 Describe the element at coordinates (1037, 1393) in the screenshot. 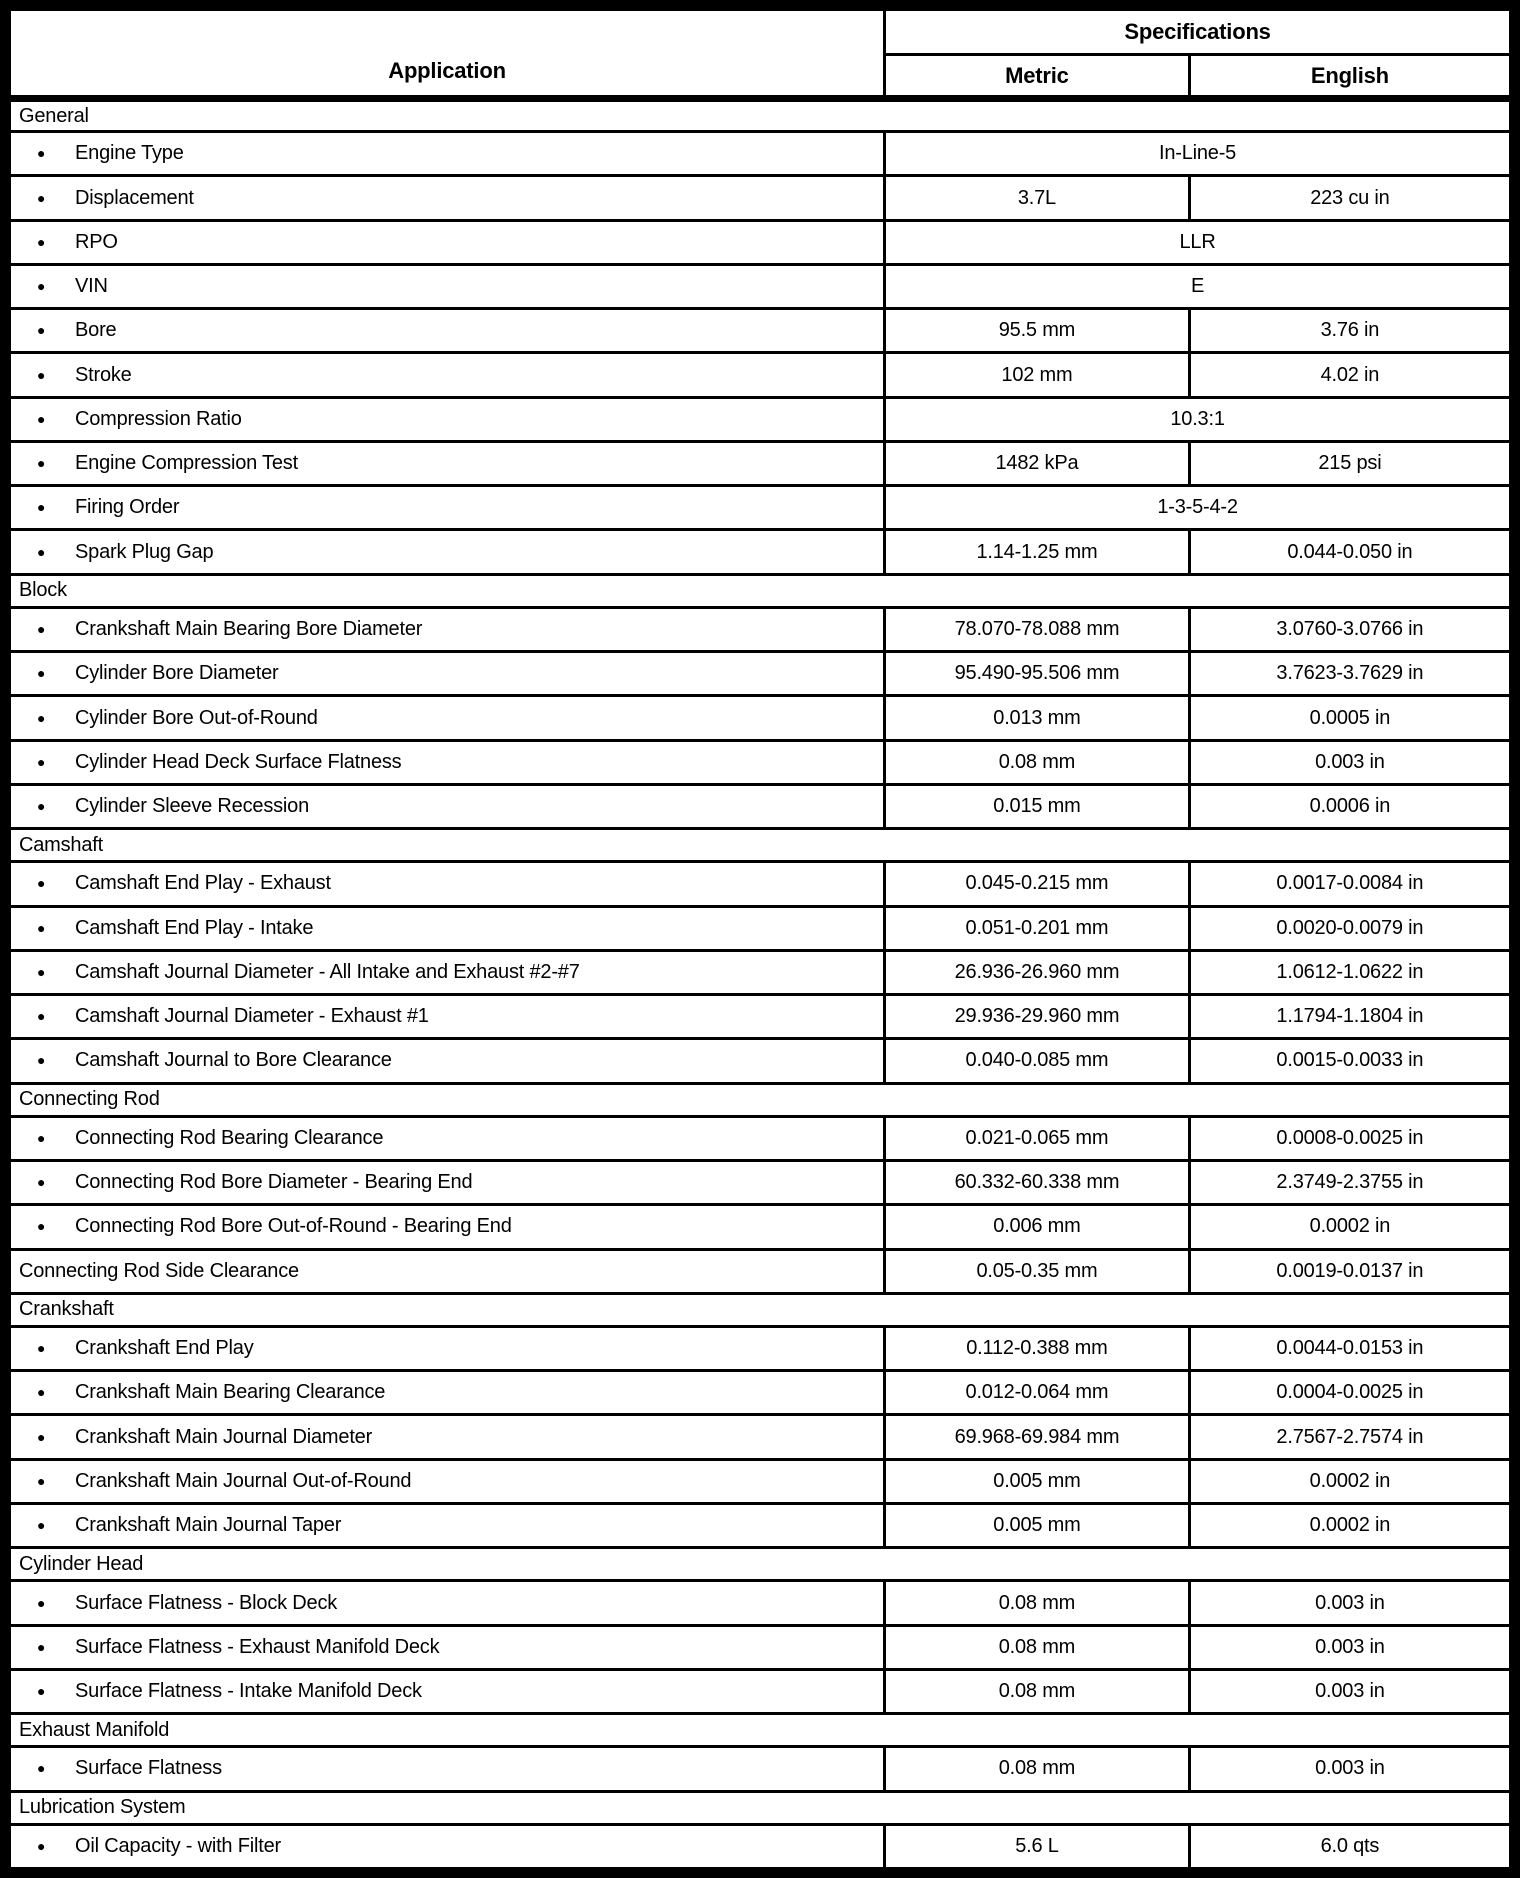

I see `metric-value: 0.012-0.064 mm` at that location.